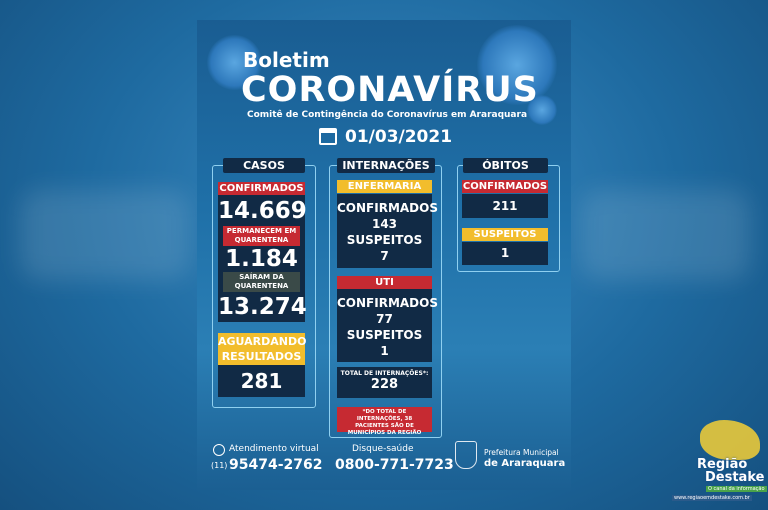  What do you see at coordinates (505, 186) in the screenshot?
I see `obitos-confirmados-label: CONFIRMADOS` at bounding box center [505, 186].